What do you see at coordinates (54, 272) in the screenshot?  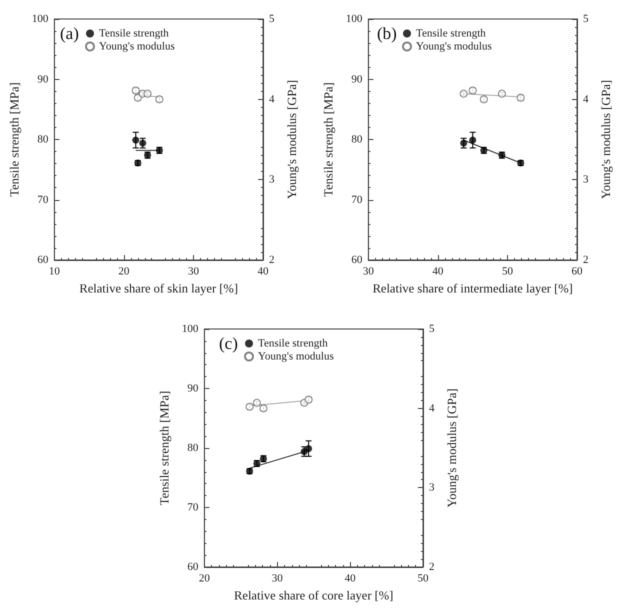 I see `x-tick-label: 10` at bounding box center [54, 272].